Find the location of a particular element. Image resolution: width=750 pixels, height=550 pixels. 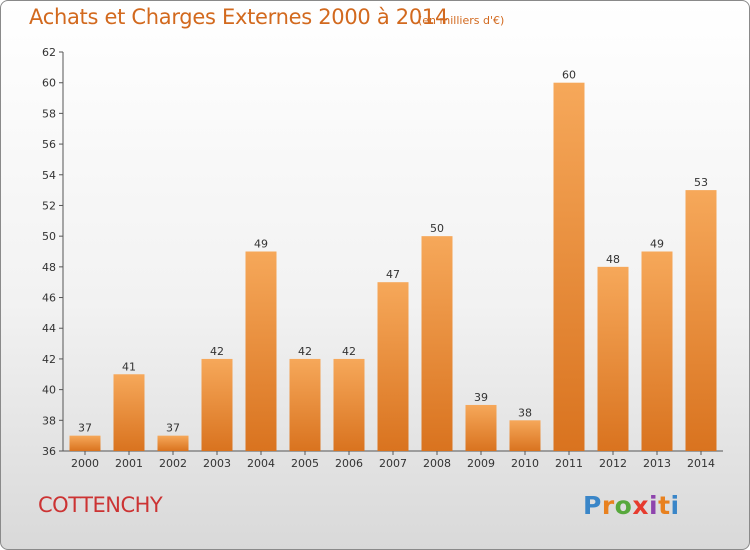

bar-2001 is located at coordinates (129, 412).